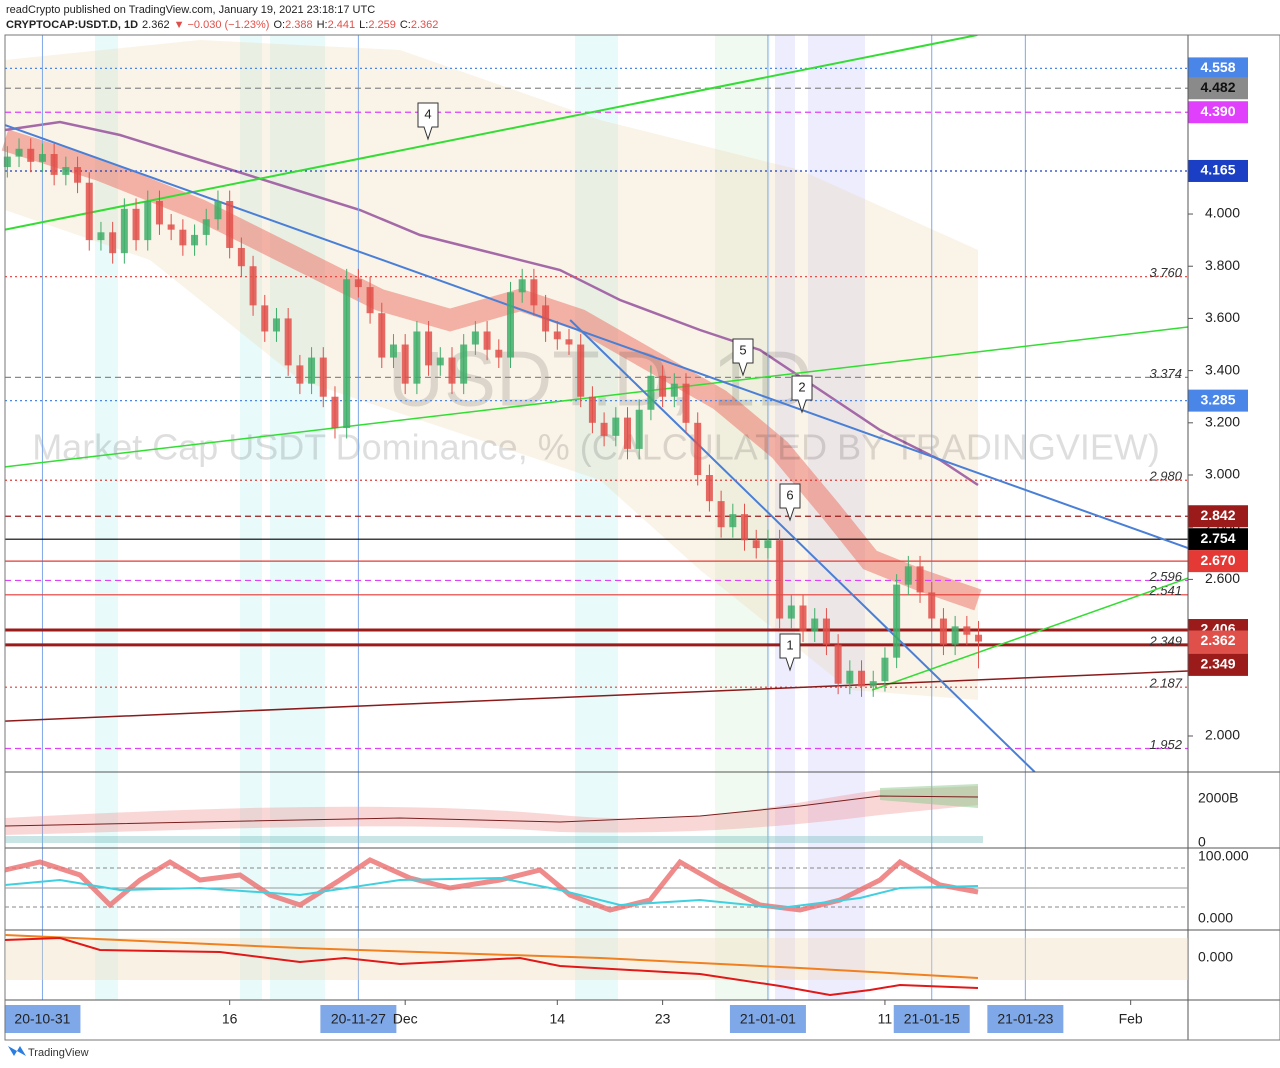  Describe the element at coordinates (58, 1053) in the screenshot. I see `footer: TradingView` at that location.